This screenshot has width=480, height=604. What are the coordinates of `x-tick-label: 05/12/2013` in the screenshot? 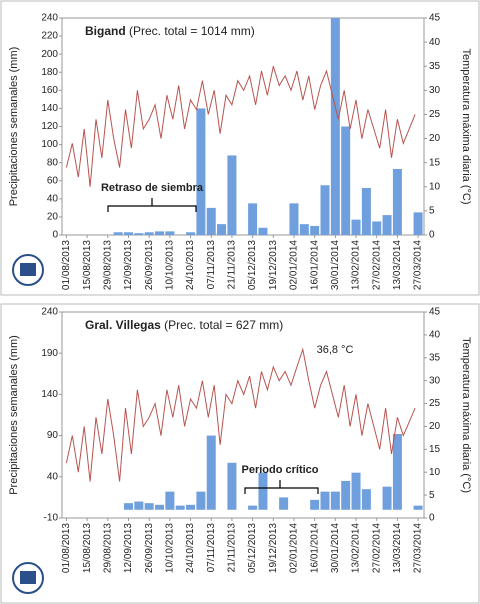 It's located at (252, 265).